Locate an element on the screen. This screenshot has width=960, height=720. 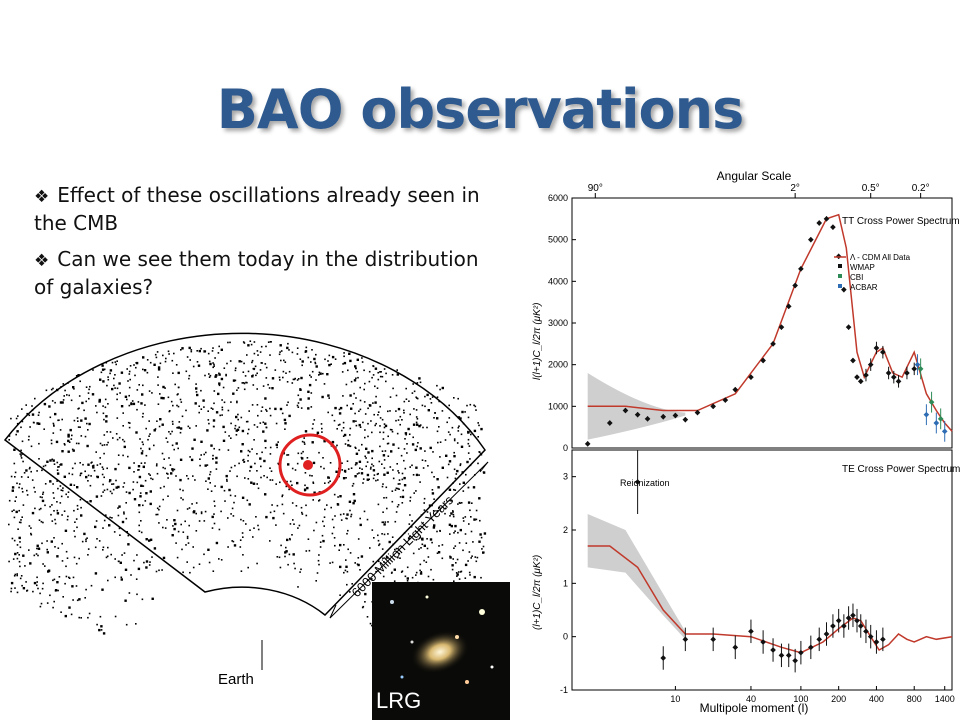
te-ytick-label: 3 is located at coordinates (565, 477).